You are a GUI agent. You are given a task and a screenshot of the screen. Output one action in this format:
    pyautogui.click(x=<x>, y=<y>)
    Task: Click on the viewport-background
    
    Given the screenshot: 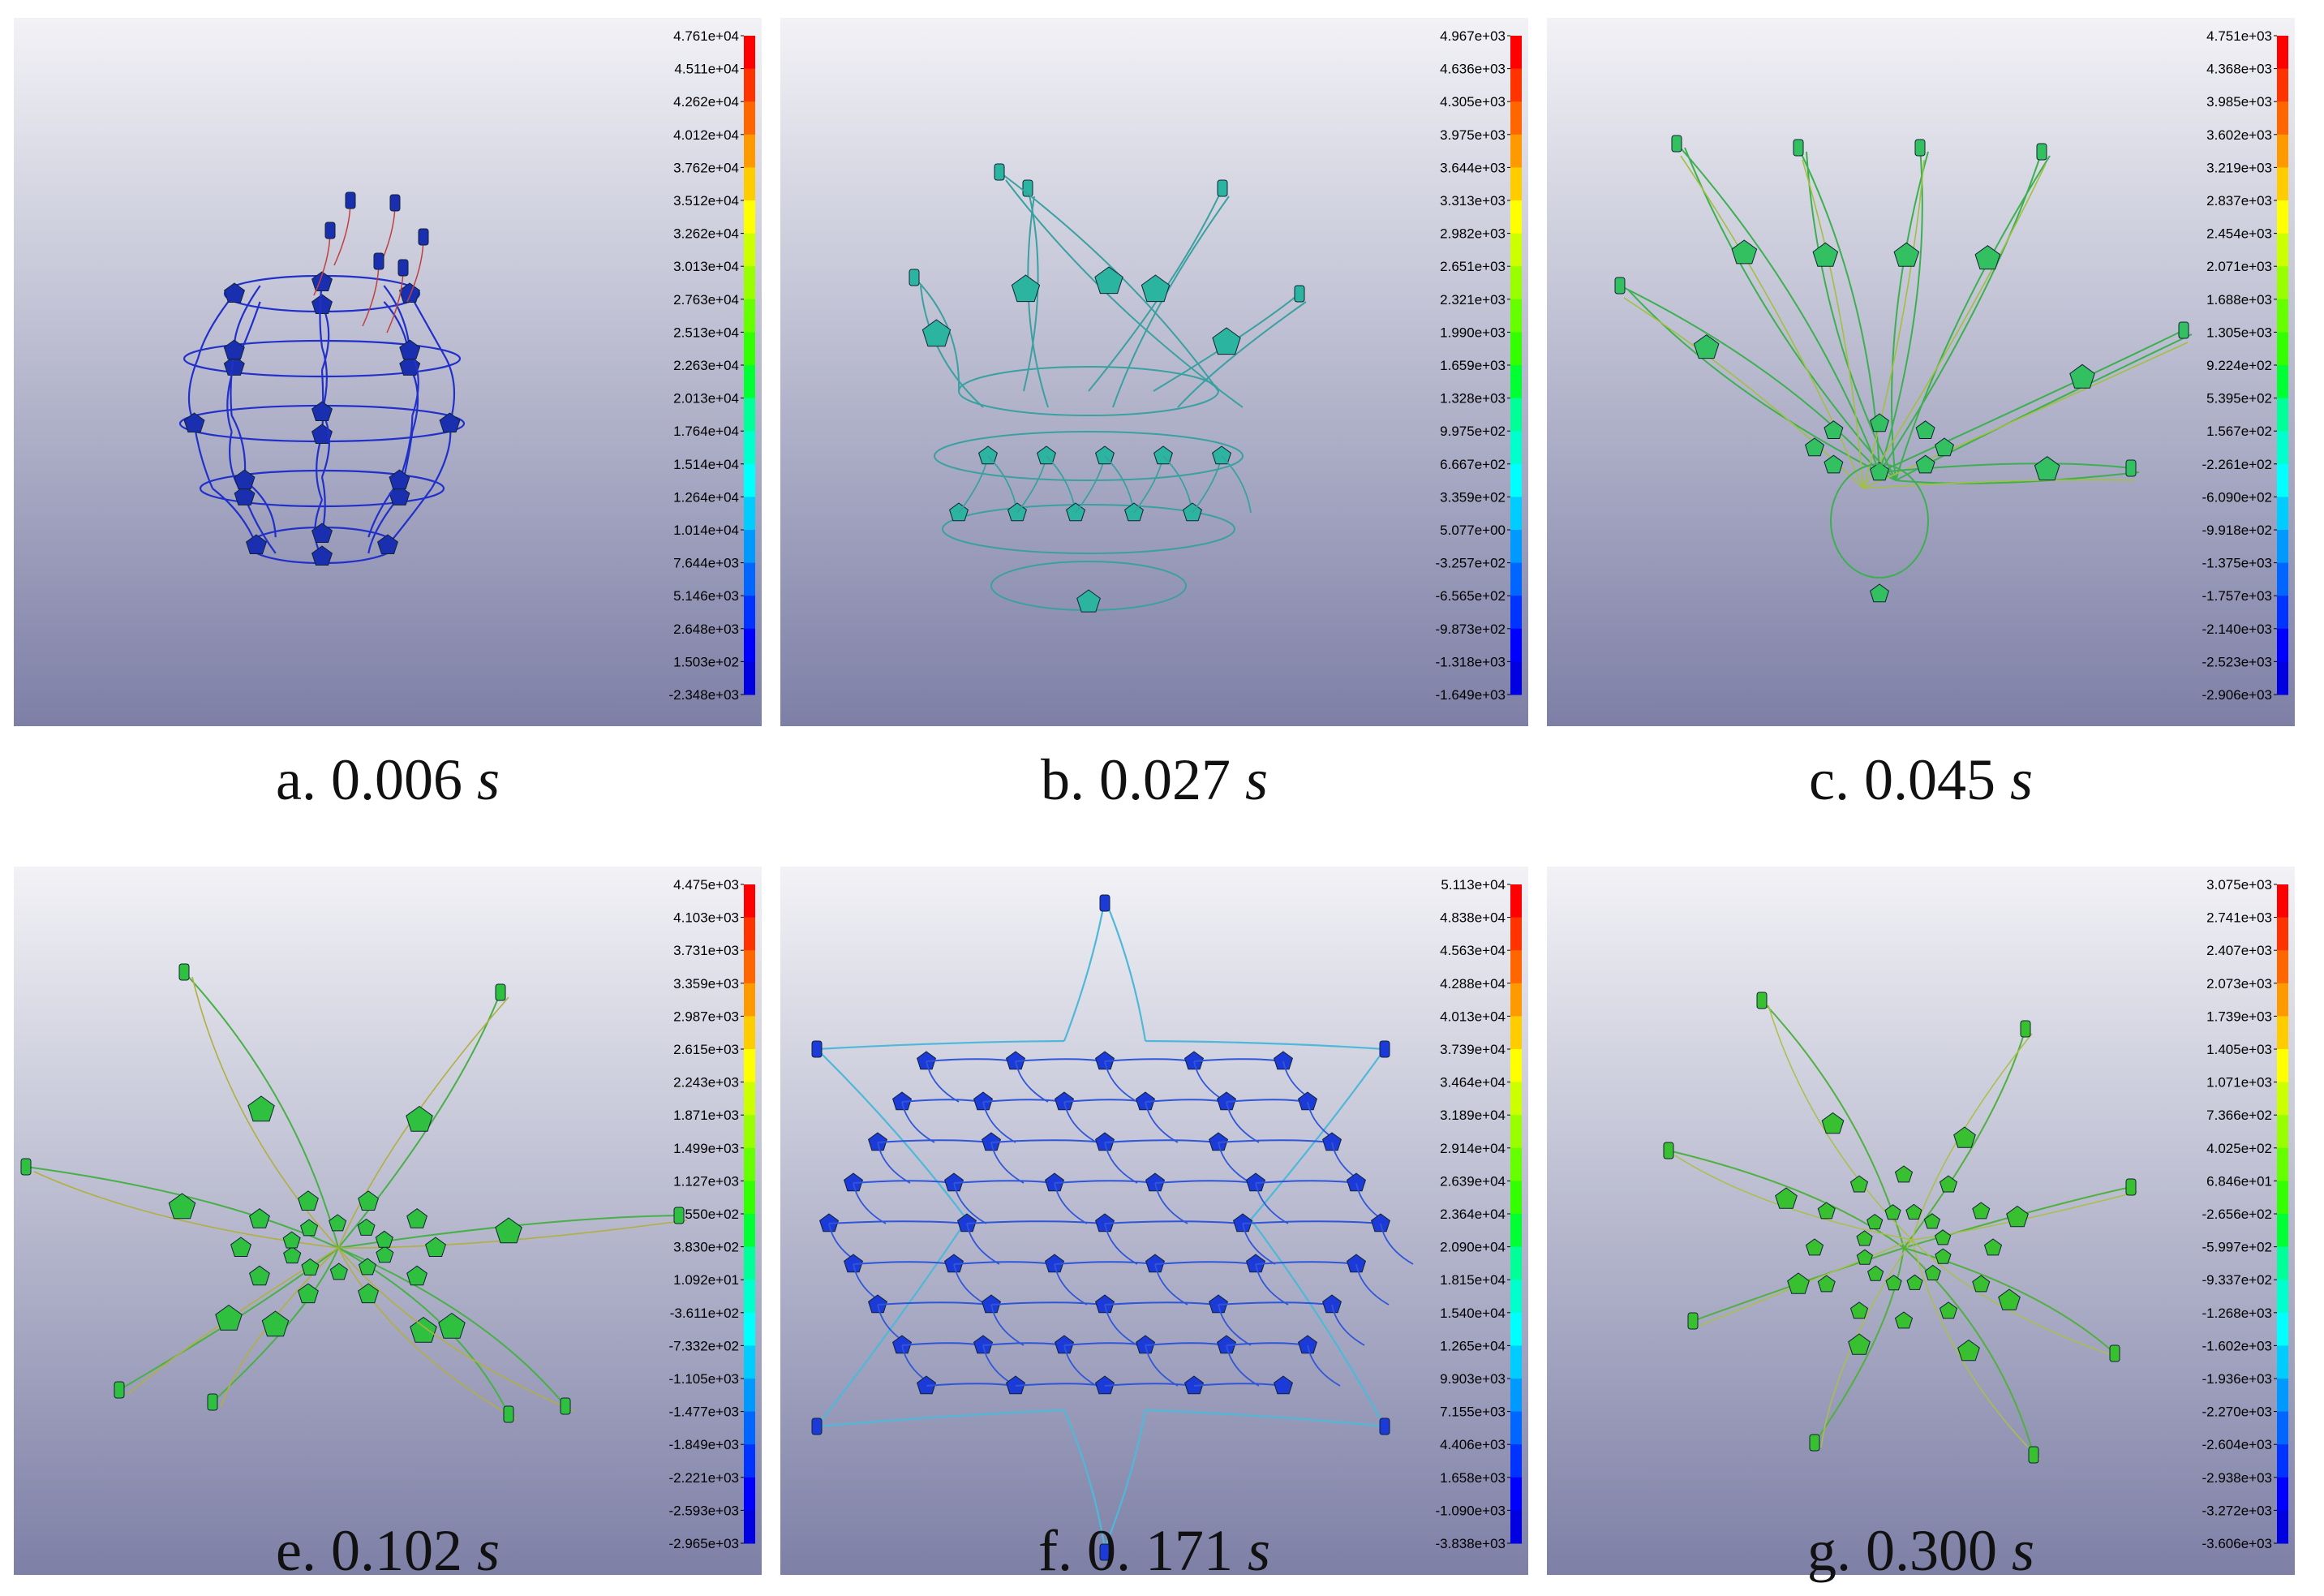 What is the action you would take?
    pyautogui.click(x=388, y=1221)
    